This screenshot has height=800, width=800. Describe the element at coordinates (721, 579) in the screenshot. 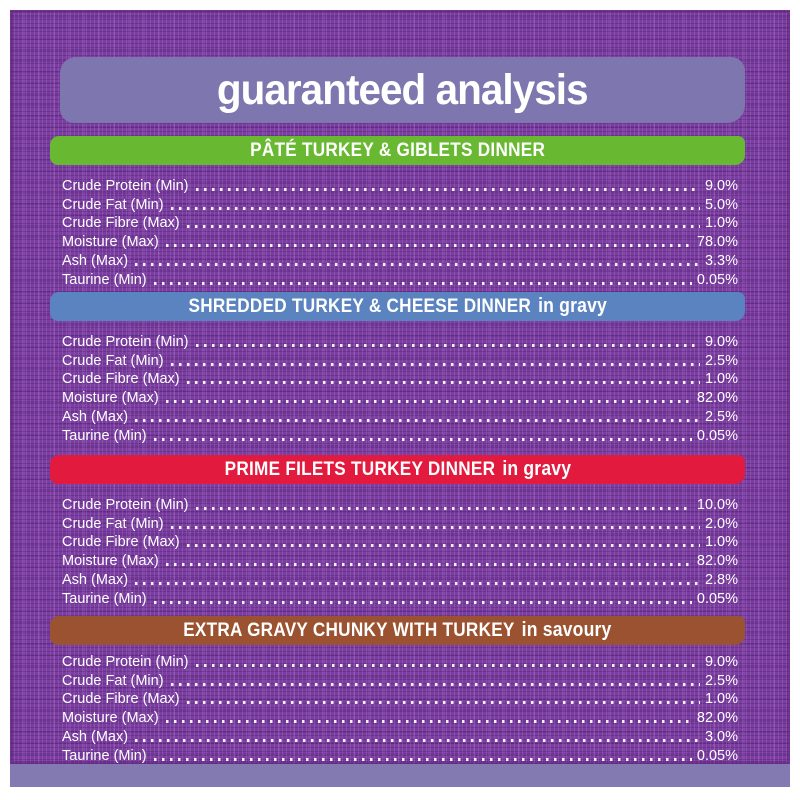

I see `nutrient-value: 2.8%` at that location.